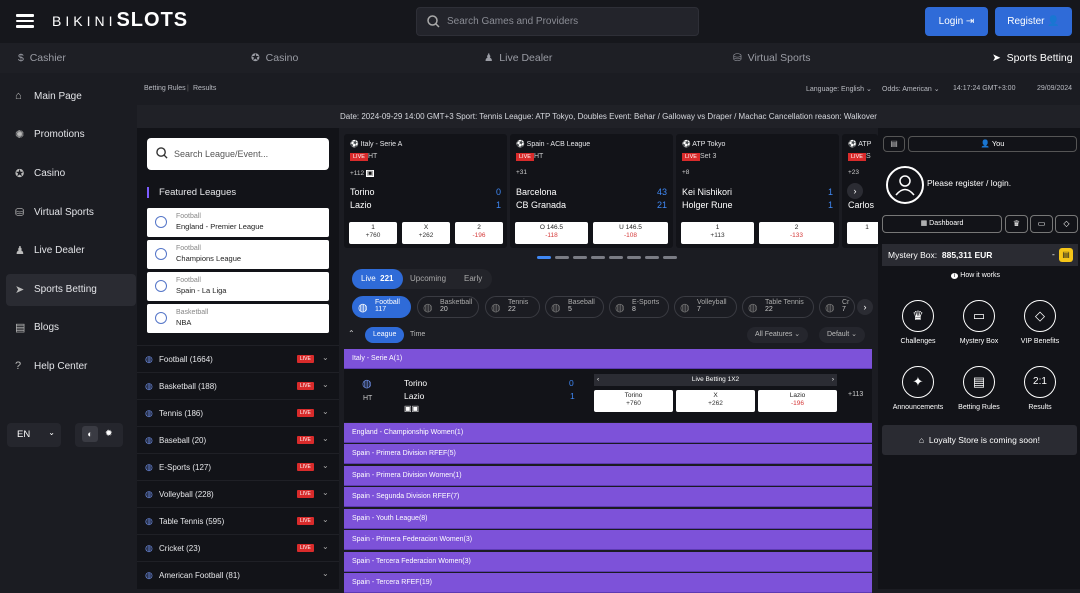 This screenshot has width=1080, height=593. Describe the element at coordinates (778, 335) in the screenshot. I see `all-features-select: All Features ⌄` at that location.